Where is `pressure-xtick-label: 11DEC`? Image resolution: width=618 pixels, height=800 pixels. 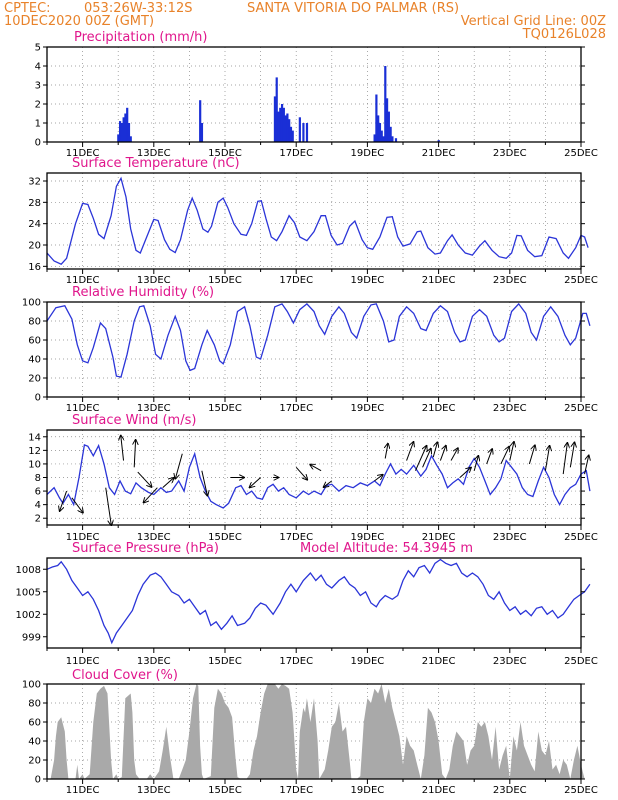 pressure-xtick-label: 11DEC is located at coordinates (83, 661).